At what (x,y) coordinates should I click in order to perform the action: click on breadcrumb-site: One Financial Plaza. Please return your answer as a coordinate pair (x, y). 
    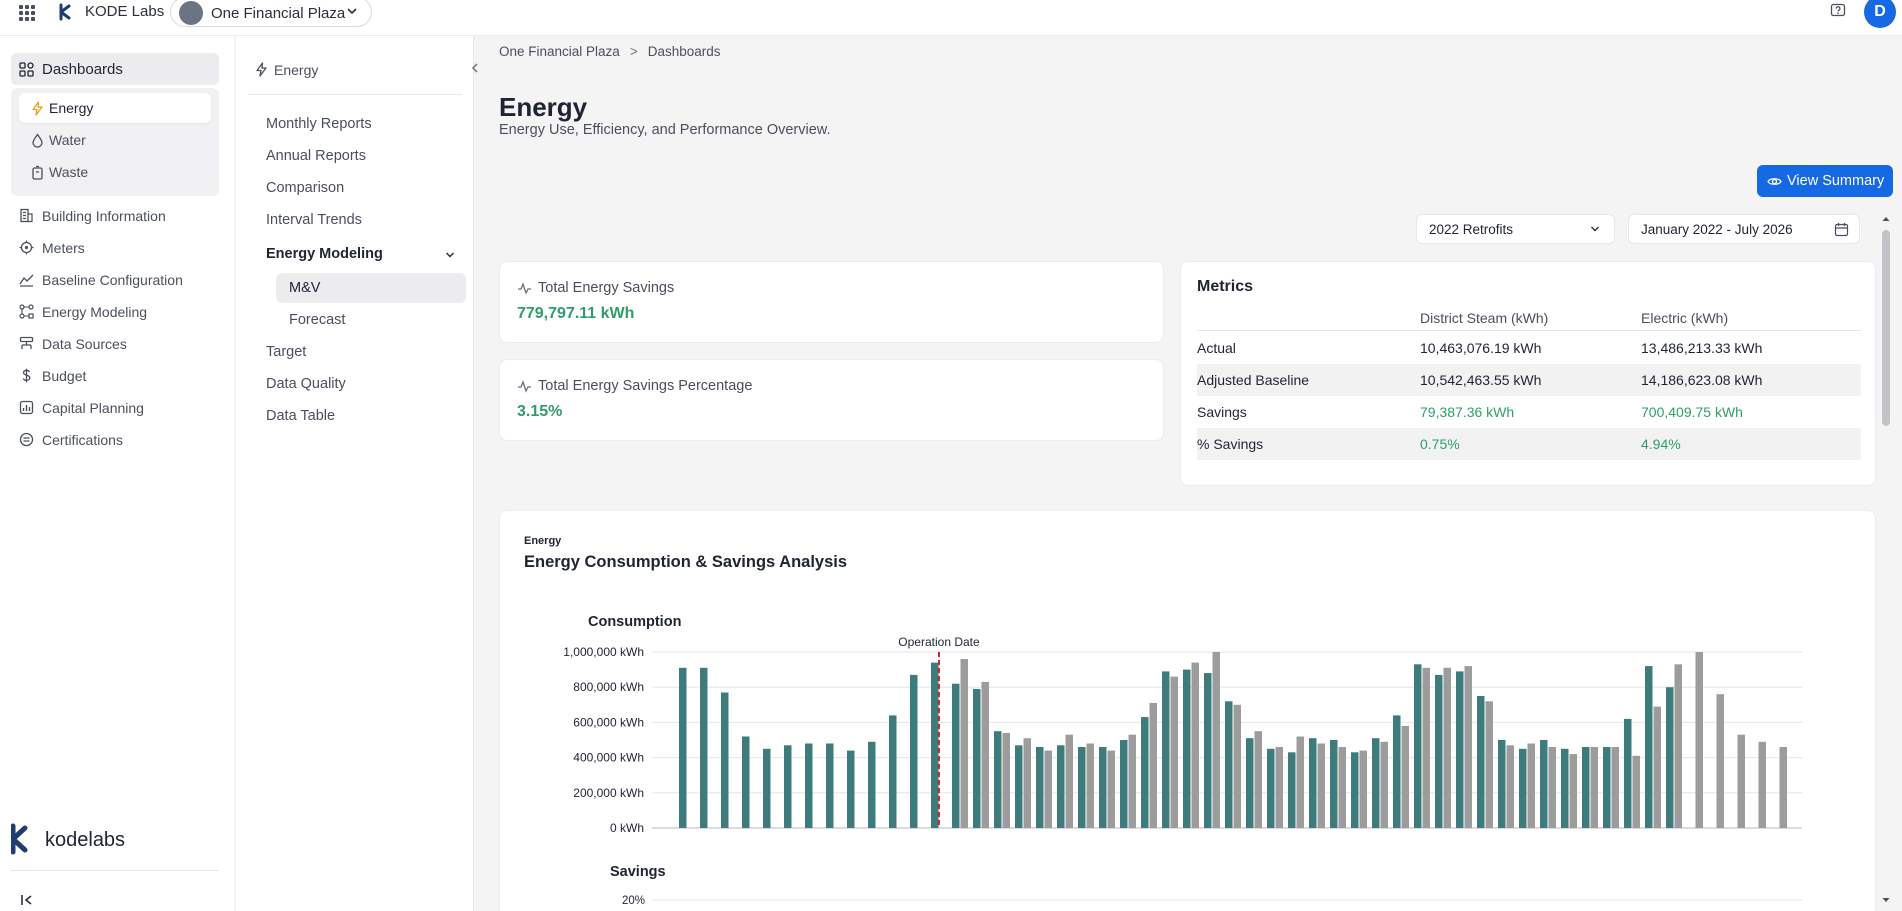
    Looking at the image, I should click on (559, 51).